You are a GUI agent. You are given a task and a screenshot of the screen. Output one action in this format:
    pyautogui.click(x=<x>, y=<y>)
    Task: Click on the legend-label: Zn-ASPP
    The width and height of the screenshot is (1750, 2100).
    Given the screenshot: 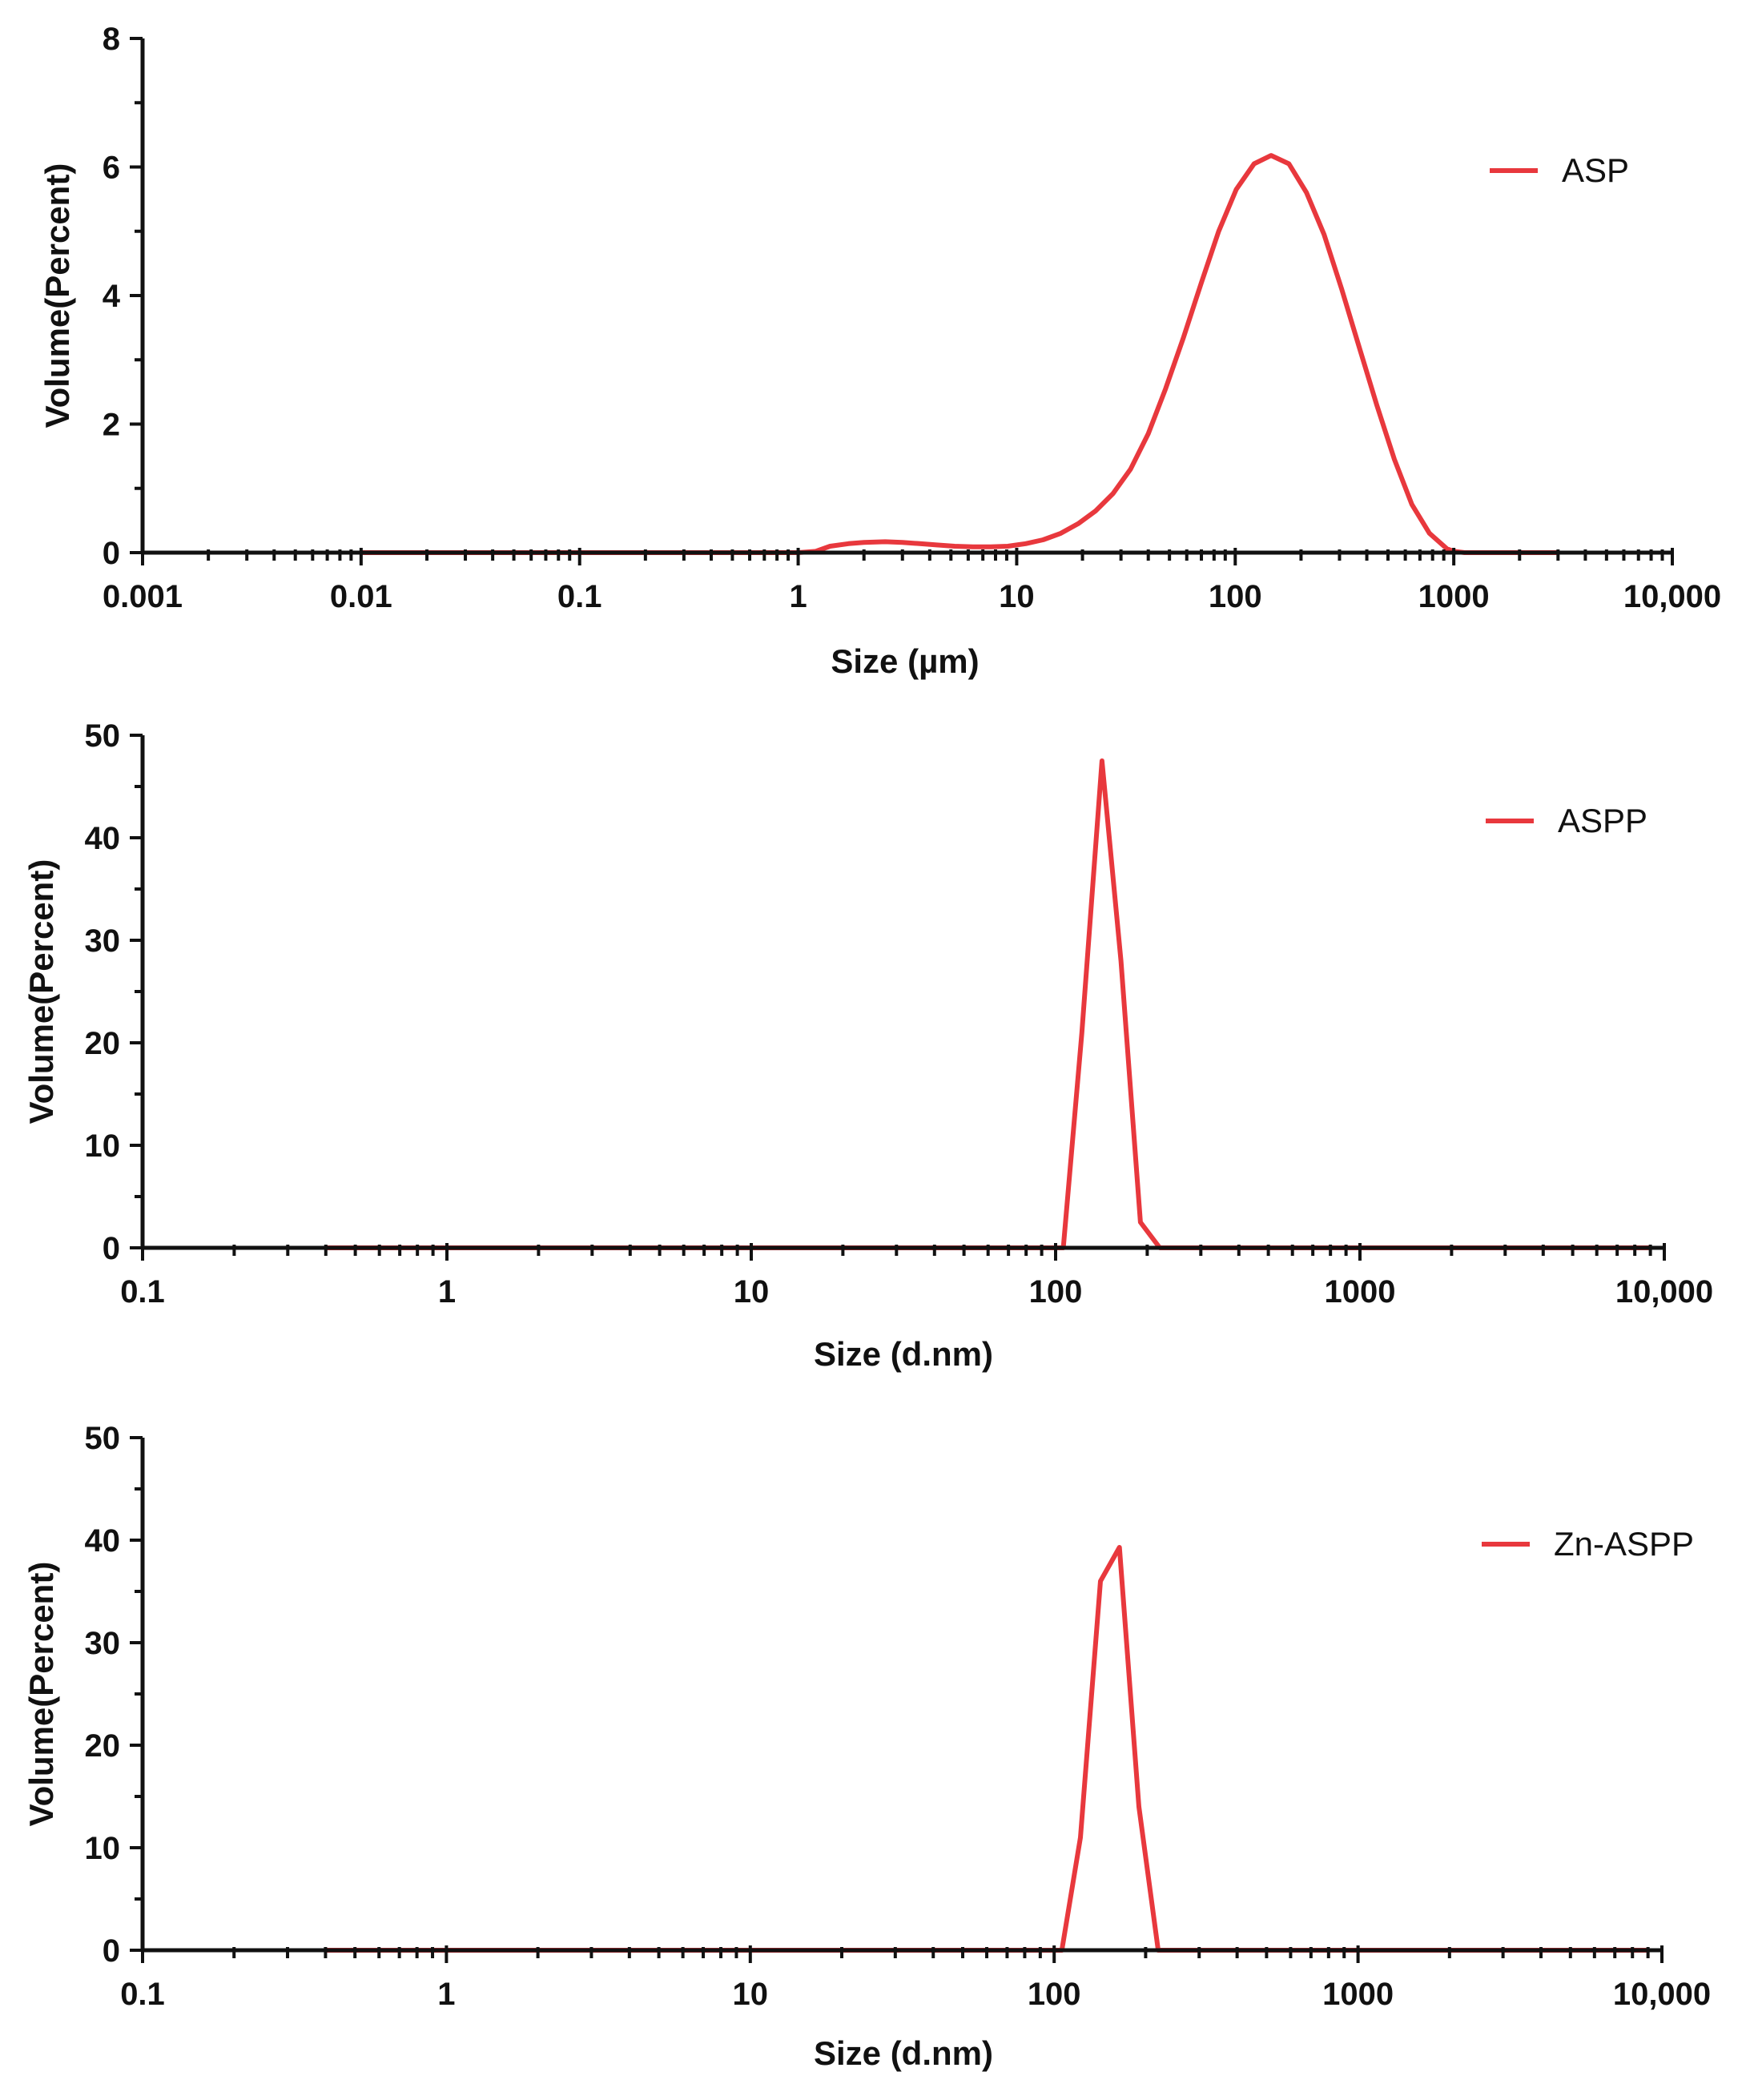 What is the action you would take?
    pyautogui.click(x=1624, y=1544)
    